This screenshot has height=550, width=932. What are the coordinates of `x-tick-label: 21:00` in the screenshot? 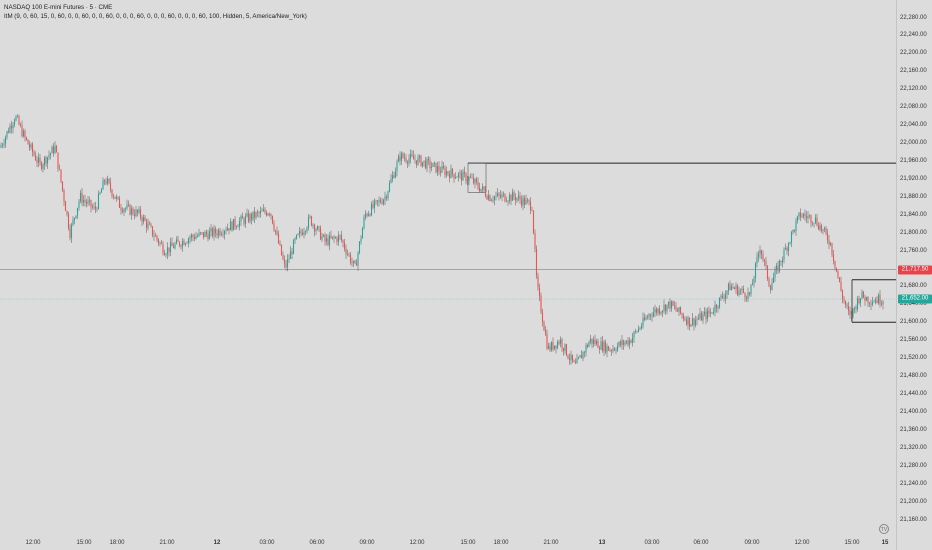 It's located at (551, 543).